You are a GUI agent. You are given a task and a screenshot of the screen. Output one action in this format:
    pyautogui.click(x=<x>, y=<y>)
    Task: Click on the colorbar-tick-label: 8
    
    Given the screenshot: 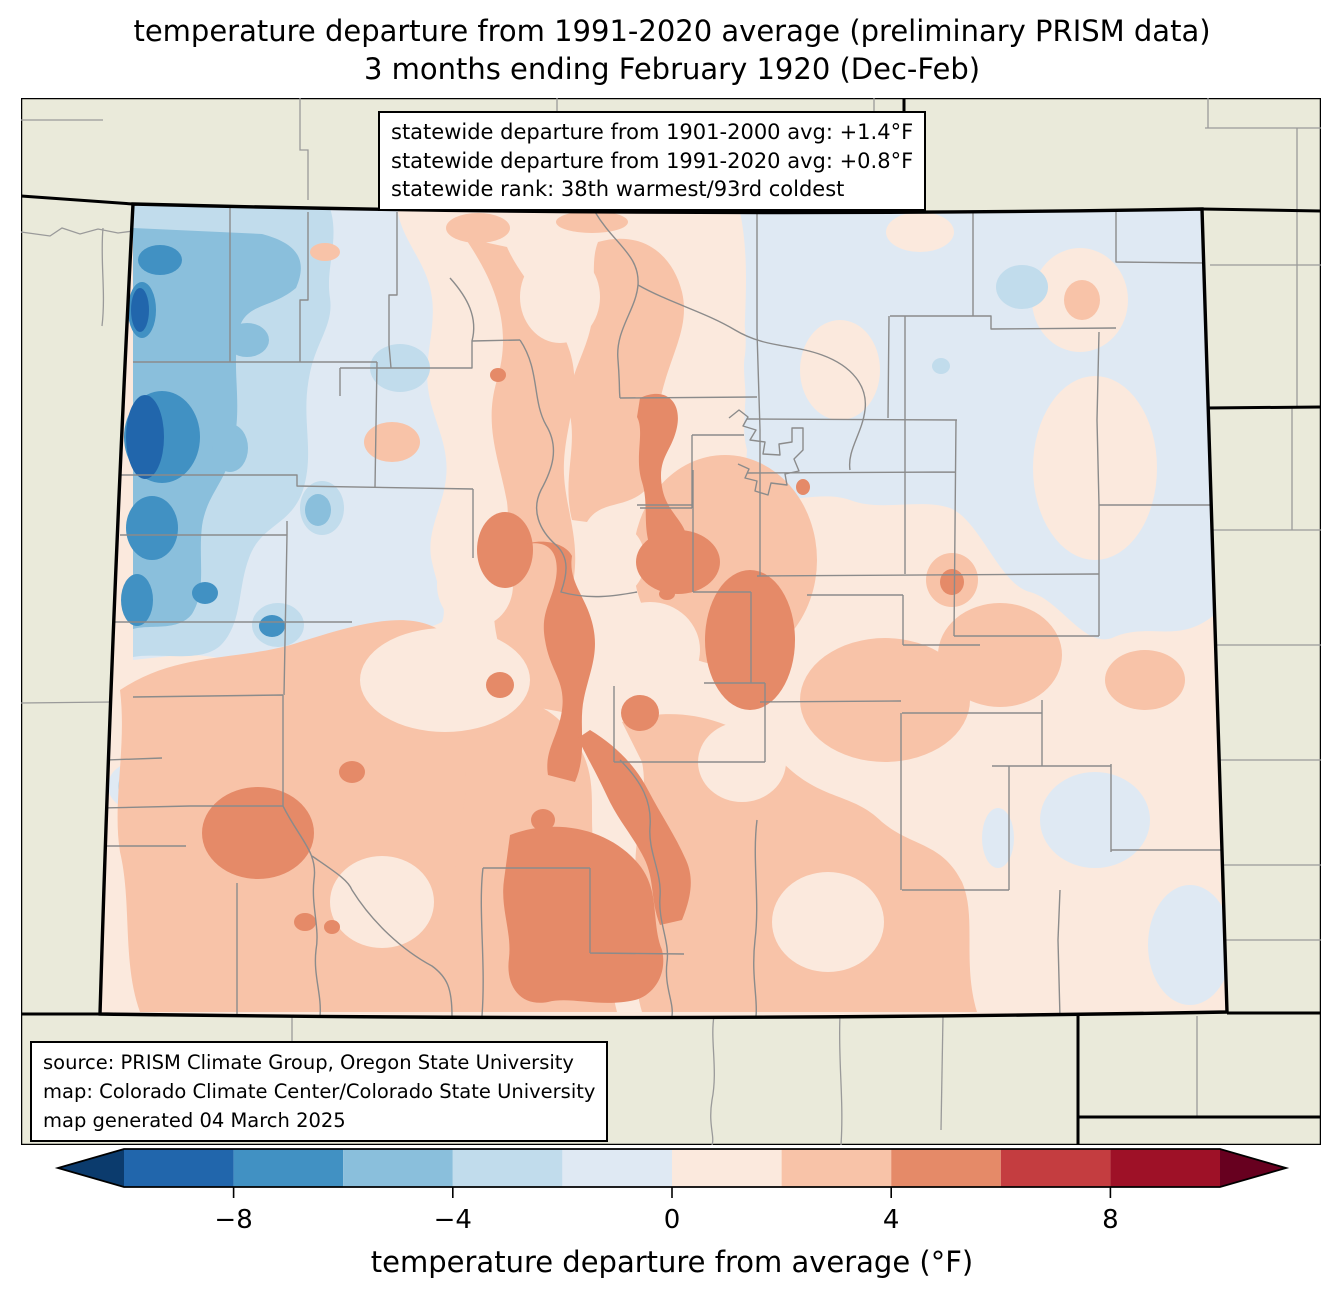 What is the action you would take?
    pyautogui.click(x=1110, y=1220)
    